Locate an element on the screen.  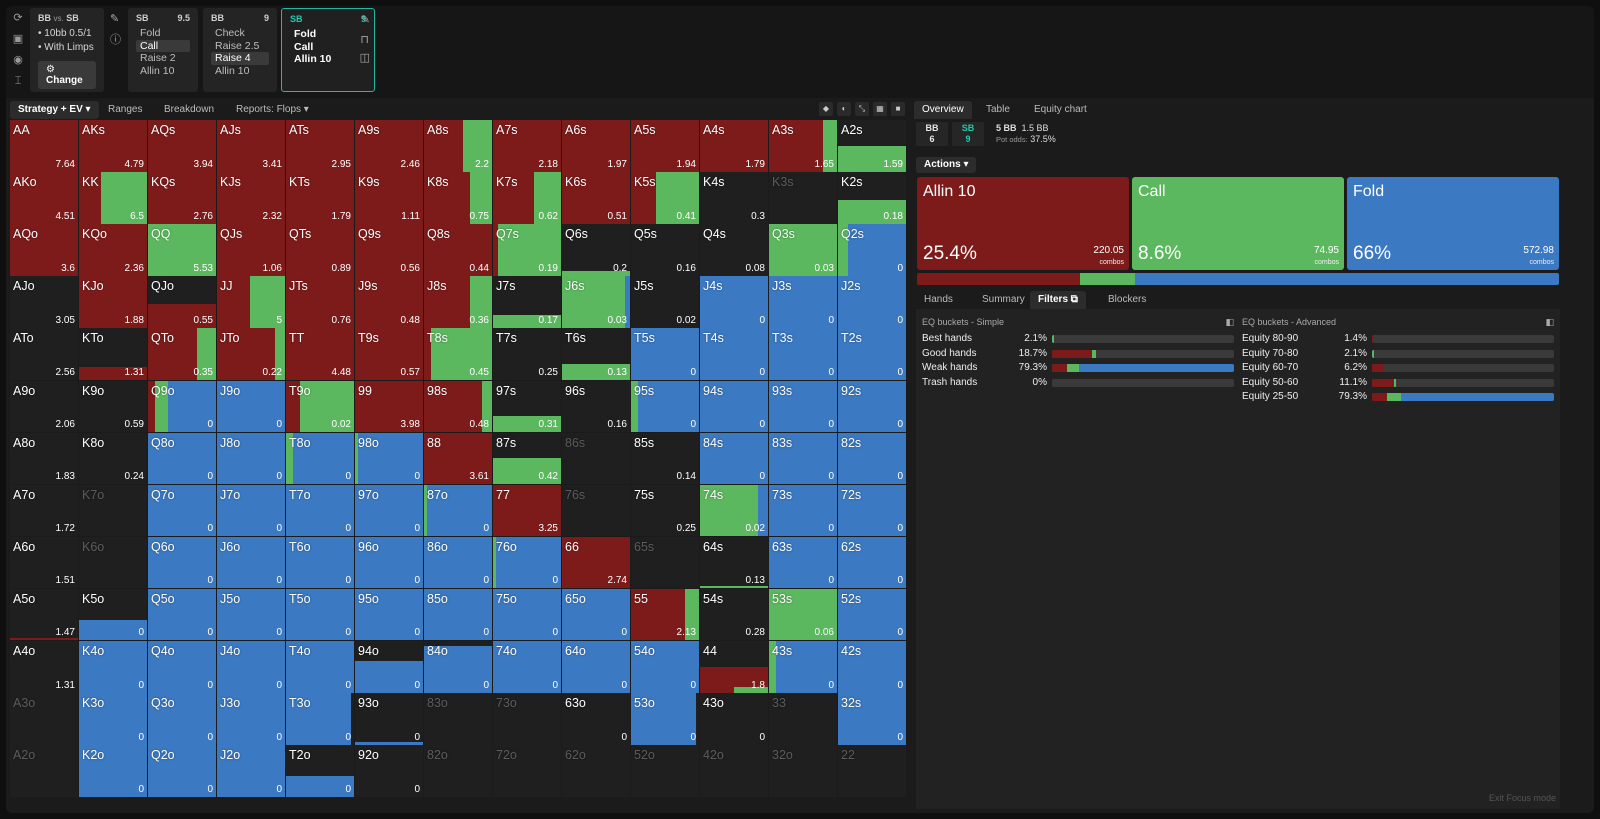
hand-cell: 53s 0.06 is located at coordinates (803, 614).